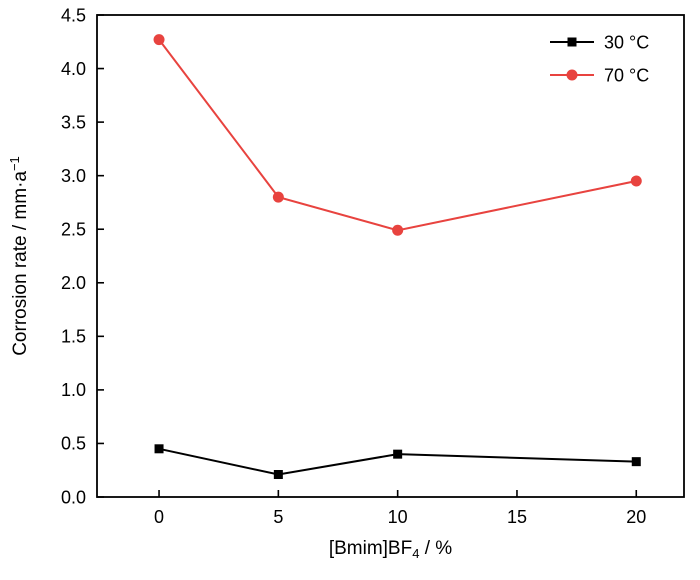  Describe the element at coordinates (73, 444) in the screenshot. I see `y-axis-tick-label: 0.5` at that location.